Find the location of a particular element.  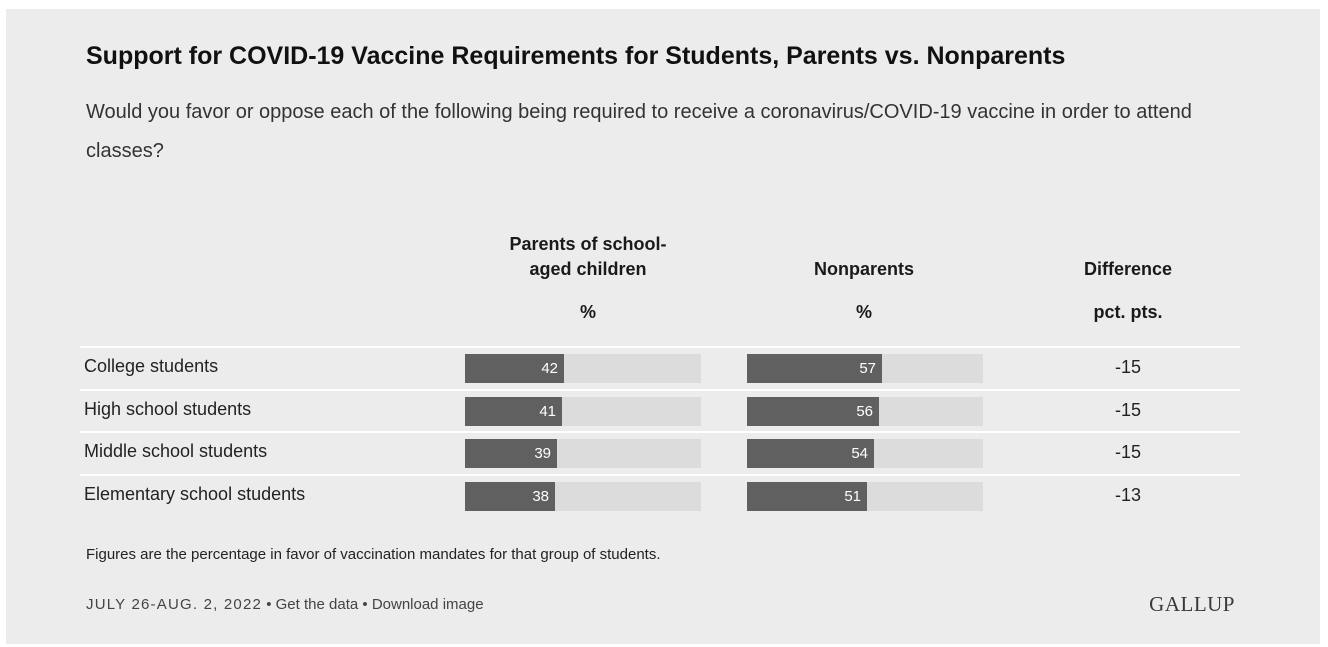

nonparents-unit-label: % is located at coordinates (863, 312).